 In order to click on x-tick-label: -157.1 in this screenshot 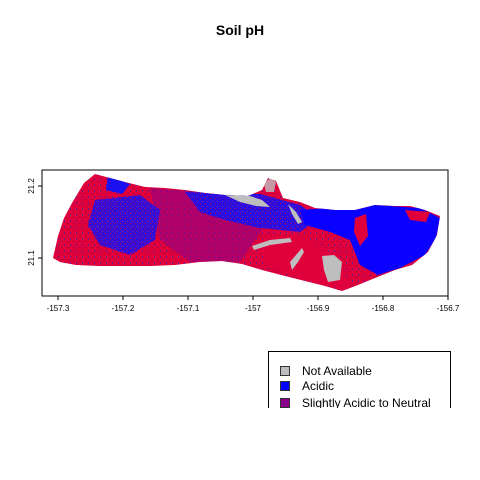, I will do `click(188, 308)`.